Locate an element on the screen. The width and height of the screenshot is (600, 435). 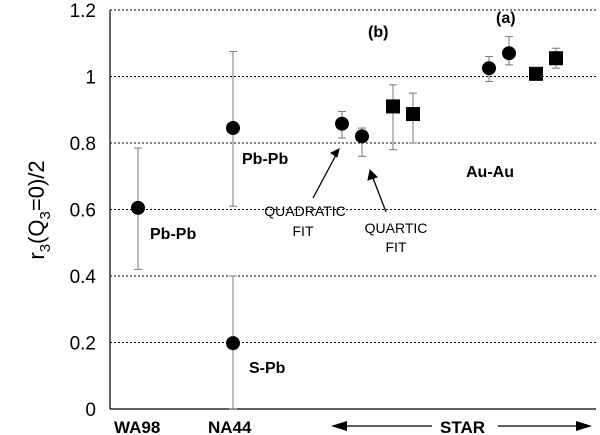
annotation-quadratic-line1: QUADRATIC is located at coordinates (304, 211).